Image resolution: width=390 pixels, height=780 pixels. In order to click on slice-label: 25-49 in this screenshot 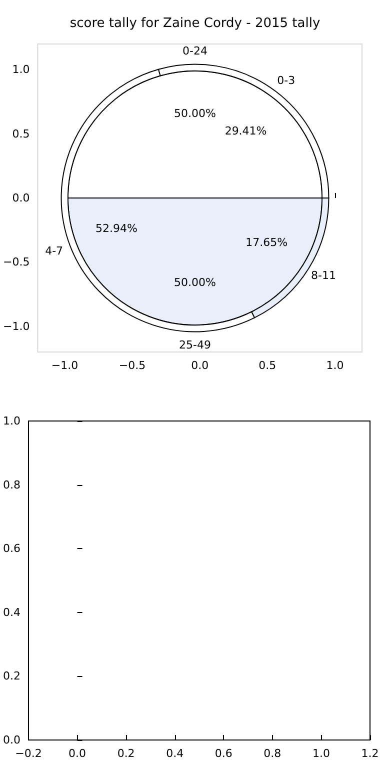, I will do `click(195, 345)`.